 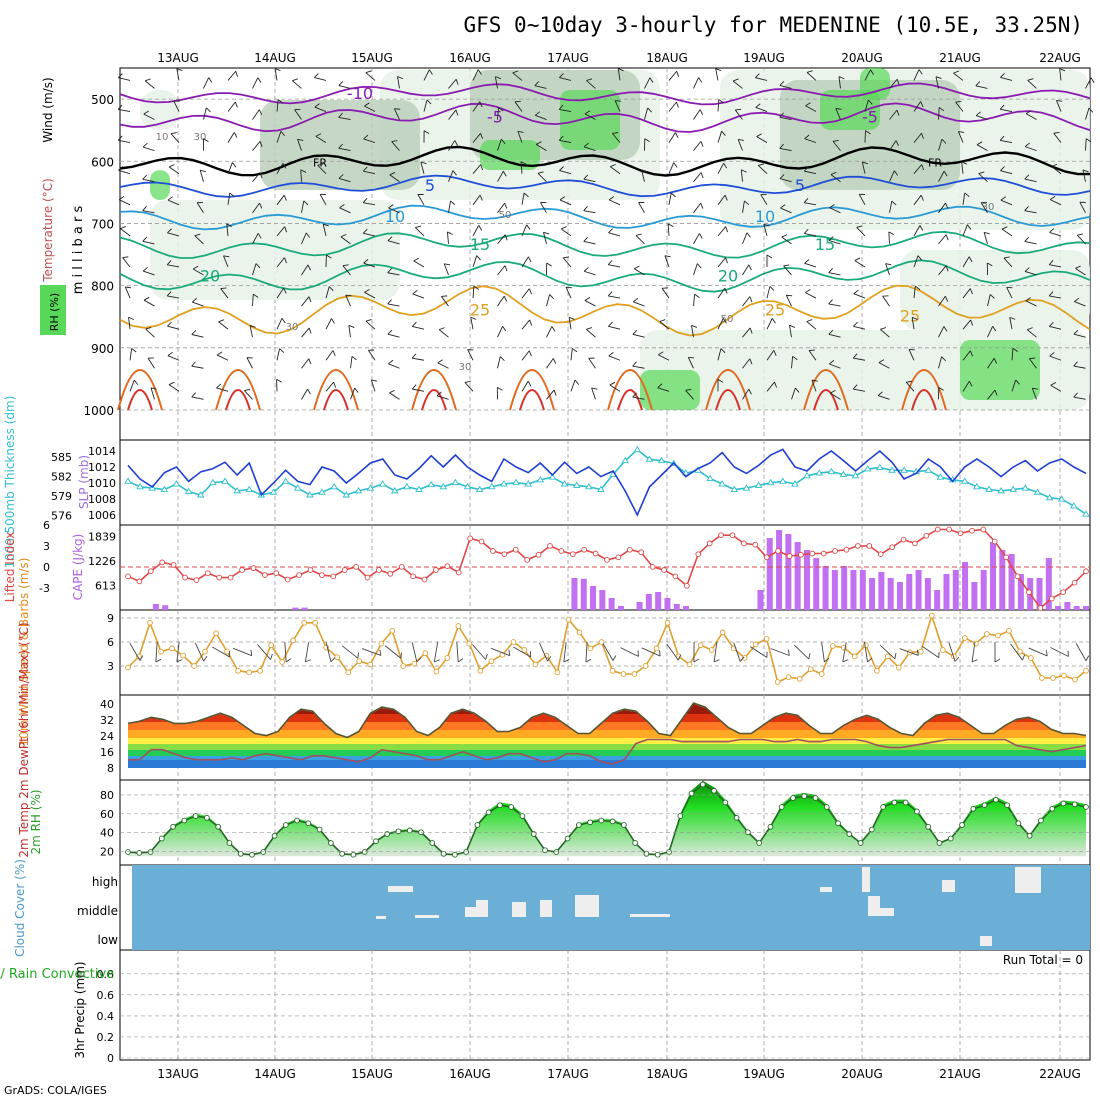 What do you see at coordinates (568, 1074) in the screenshot?
I see `date-label-bottom: 17AUG` at bounding box center [568, 1074].